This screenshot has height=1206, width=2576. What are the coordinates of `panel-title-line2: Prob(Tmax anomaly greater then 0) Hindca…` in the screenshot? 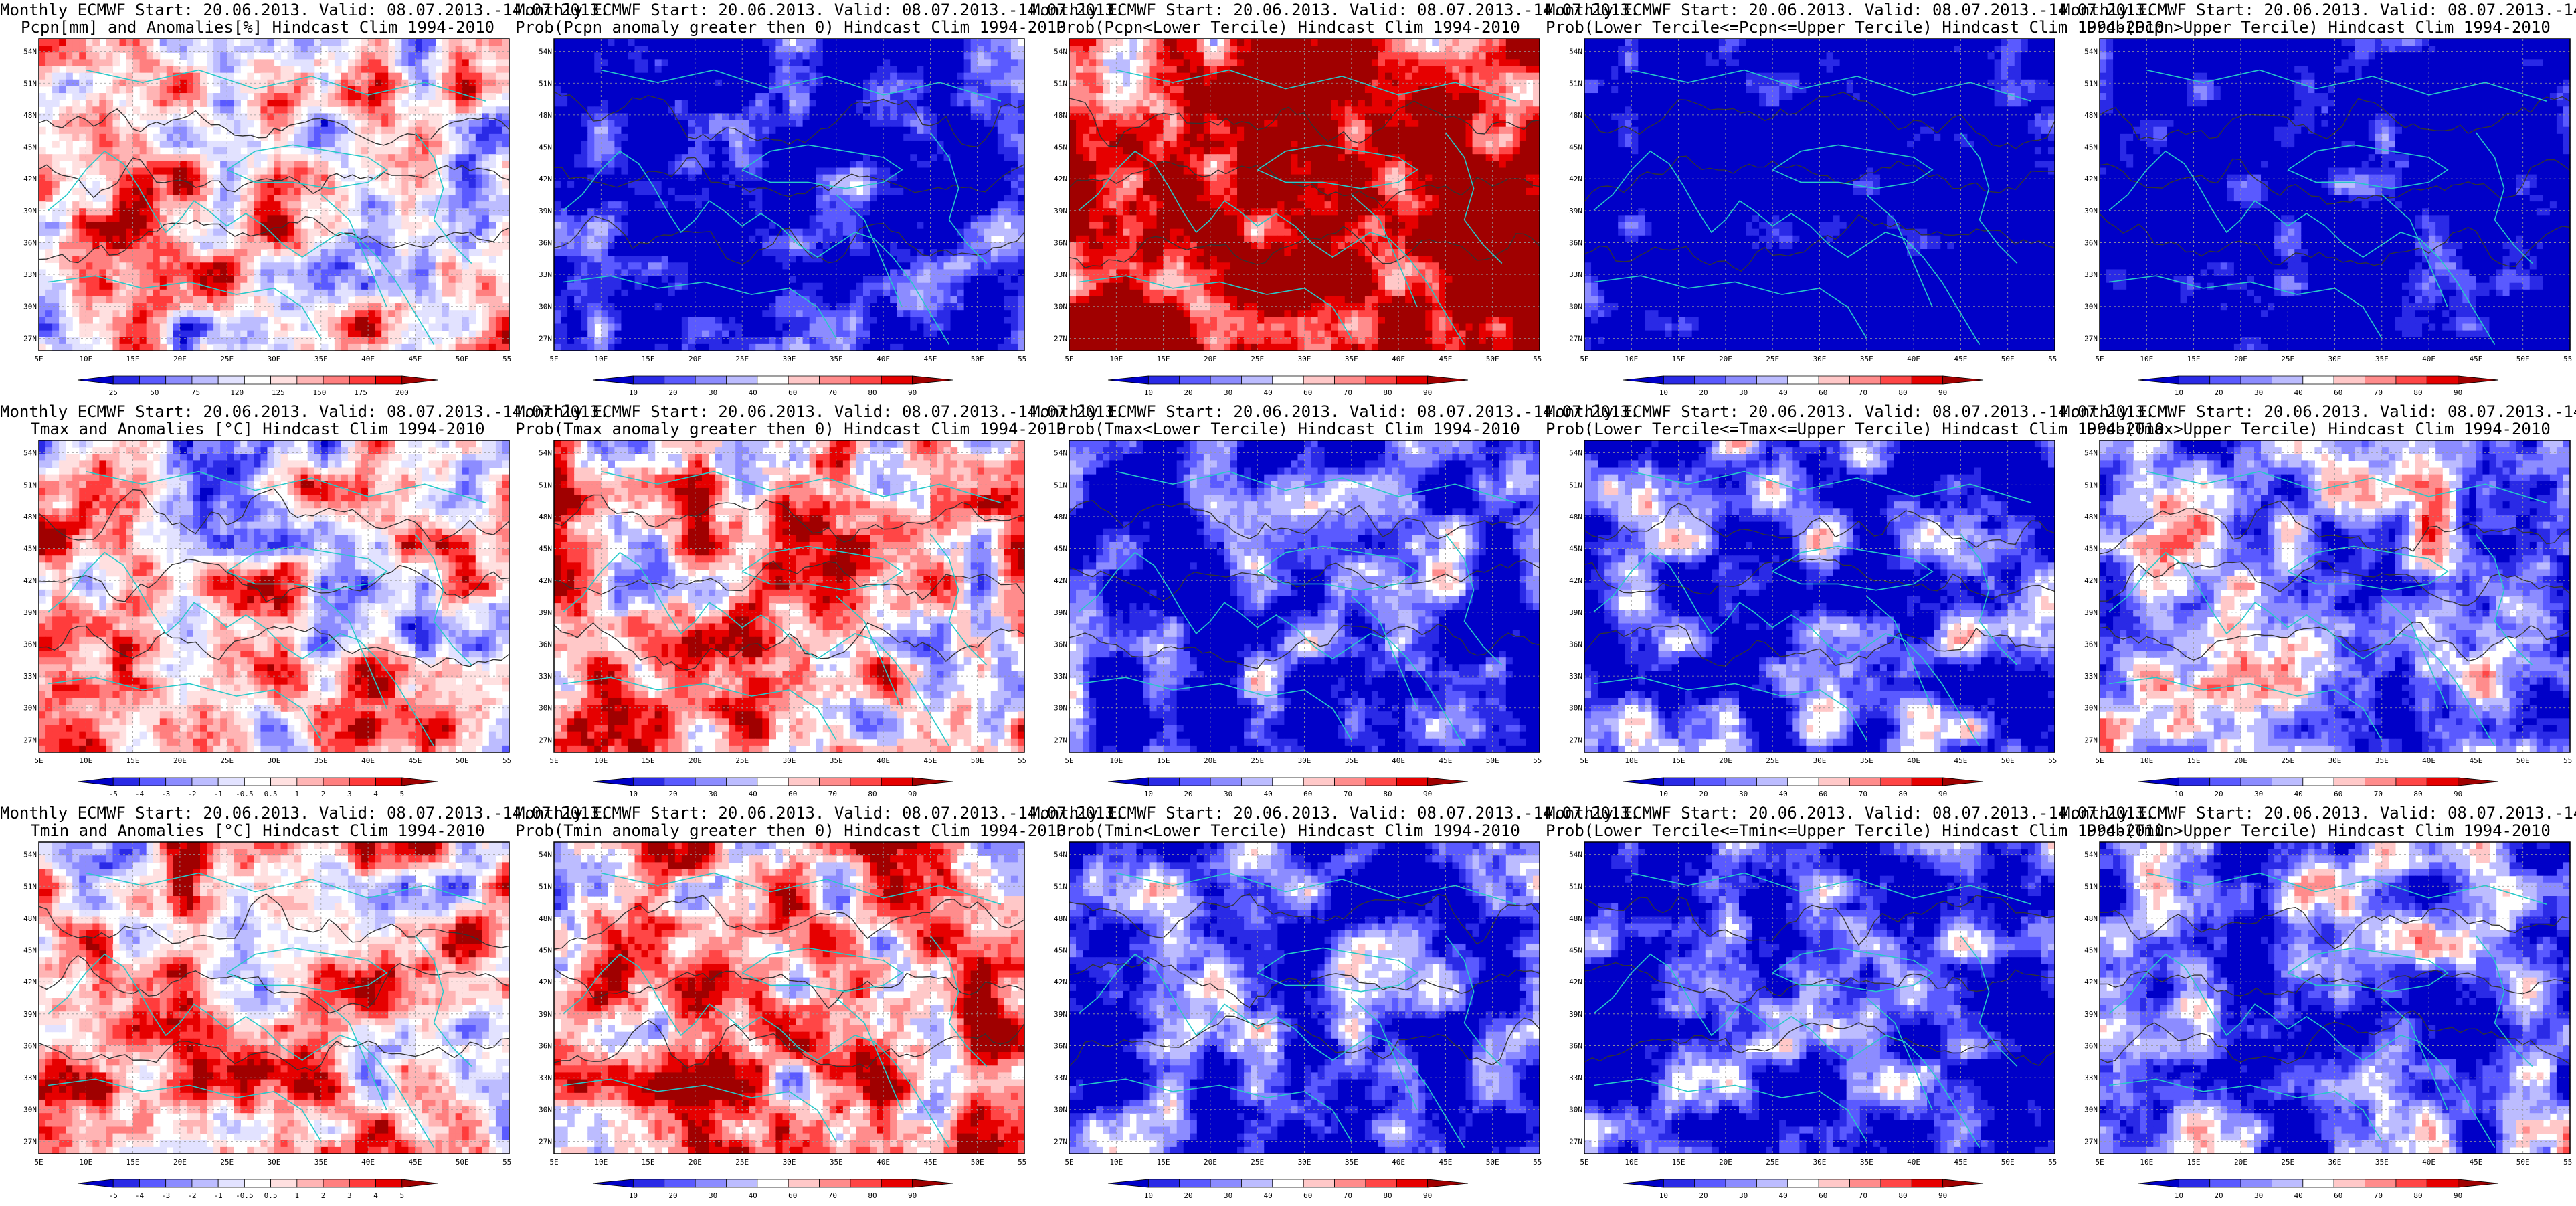 It's located at (773, 429).